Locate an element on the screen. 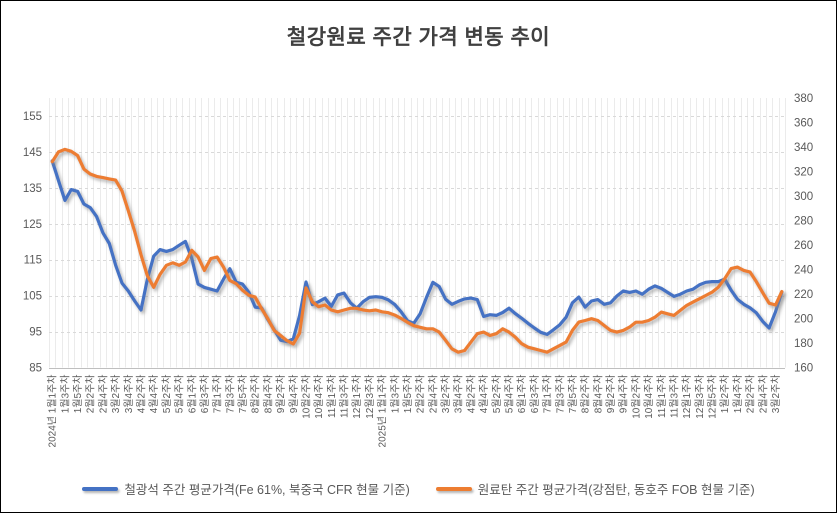 The height and width of the screenshot is (513, 837). svg-text: 260 is located at coordinates (803, 246).